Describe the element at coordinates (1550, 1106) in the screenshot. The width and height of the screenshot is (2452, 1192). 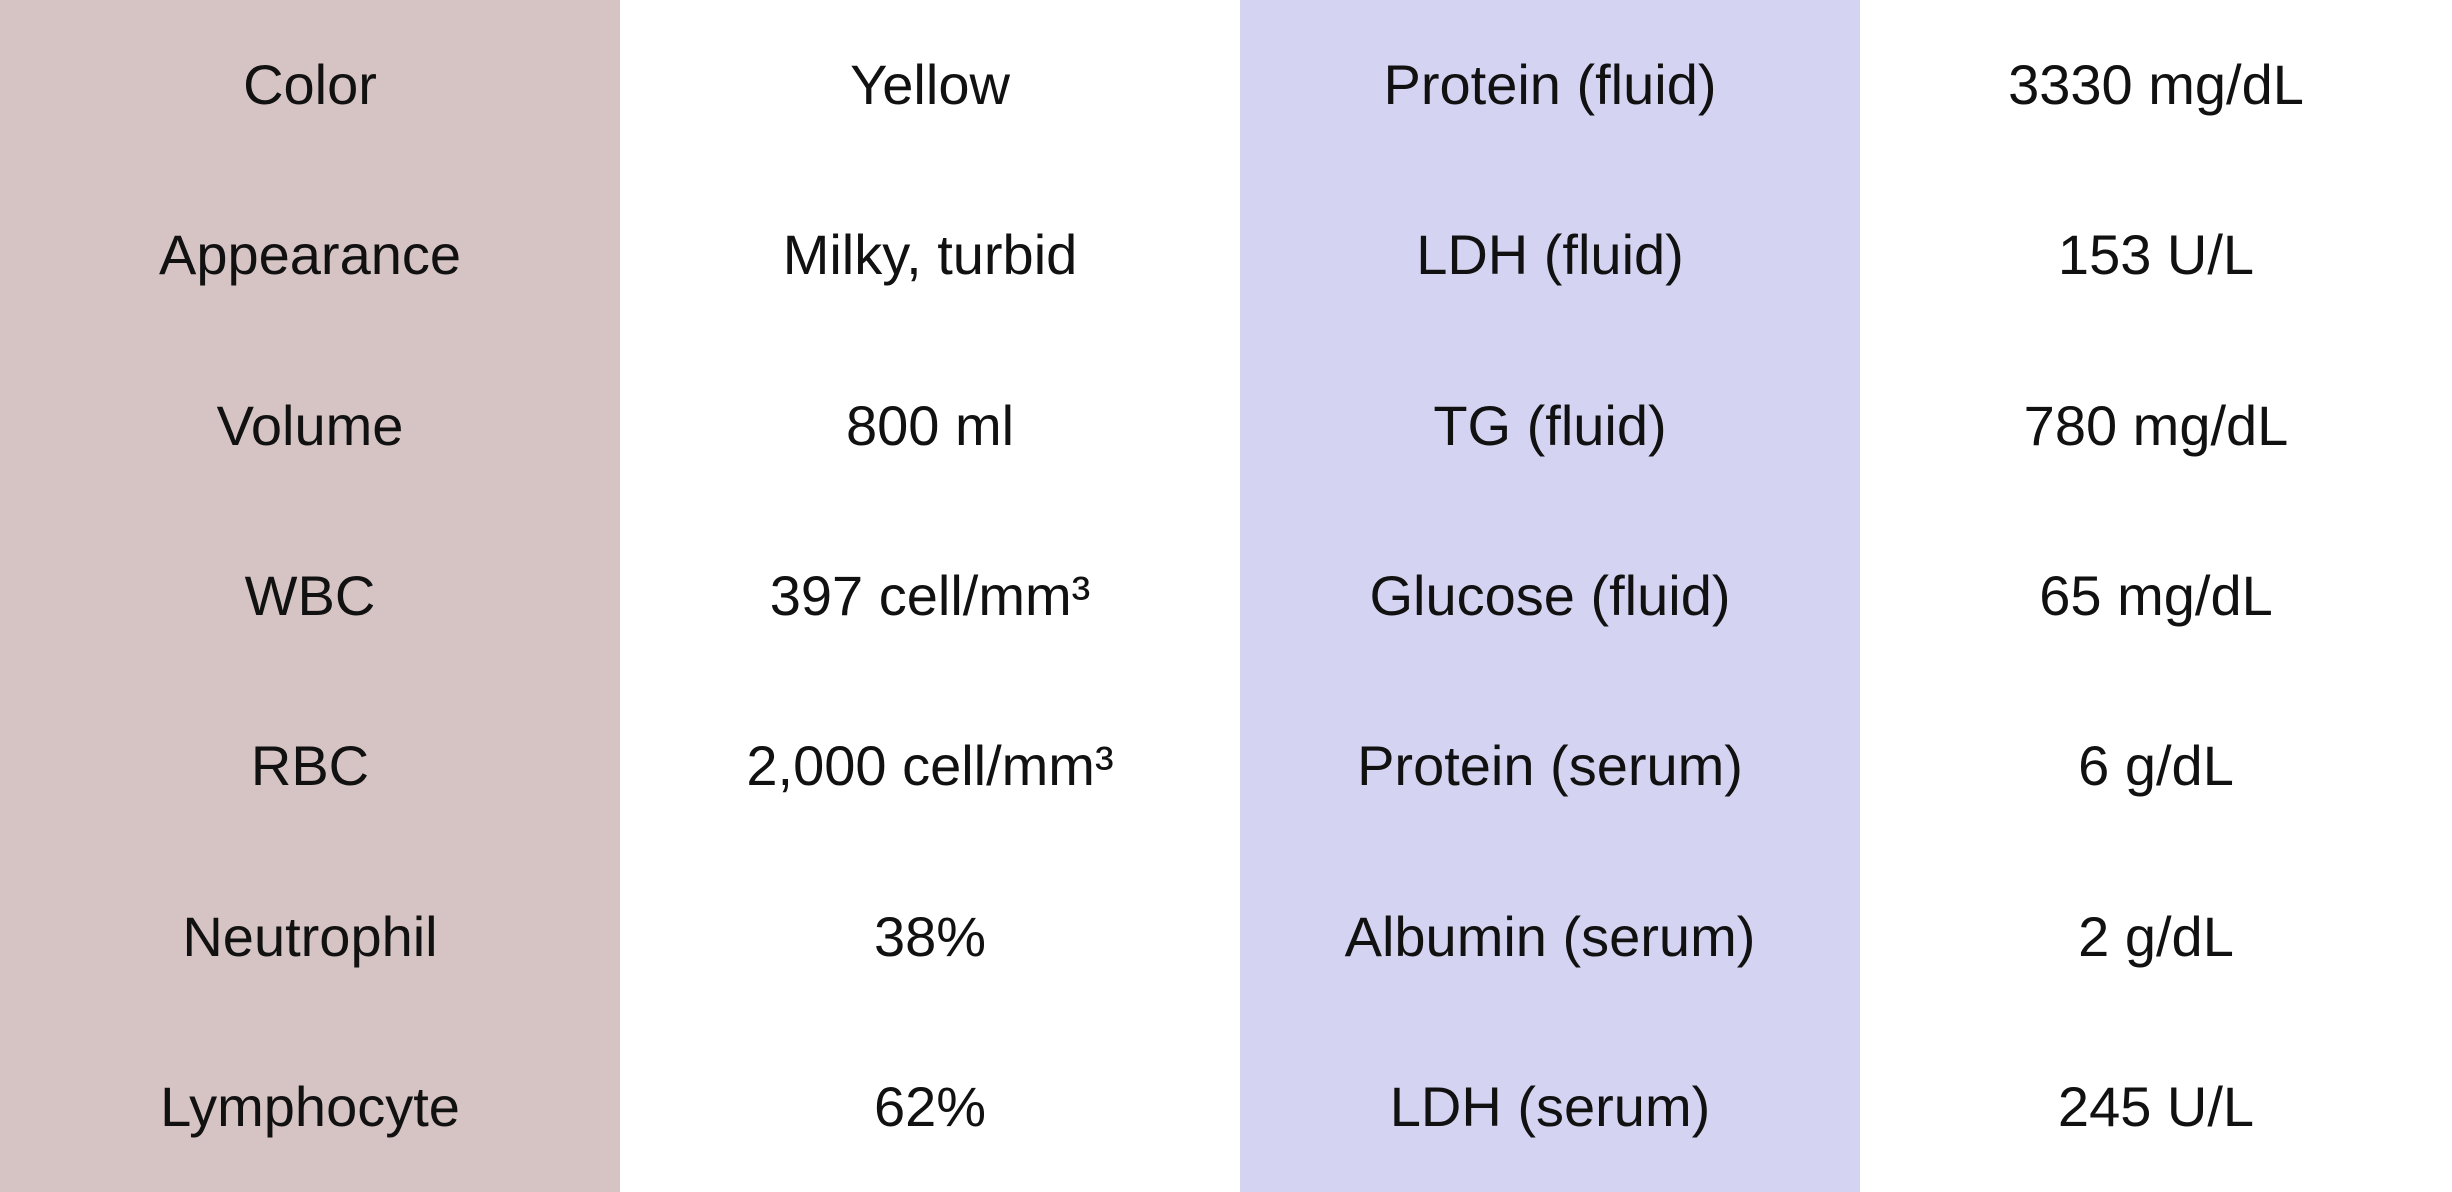
I see `parameter-cell-ldh-serum: LDH (serum)` at that location.